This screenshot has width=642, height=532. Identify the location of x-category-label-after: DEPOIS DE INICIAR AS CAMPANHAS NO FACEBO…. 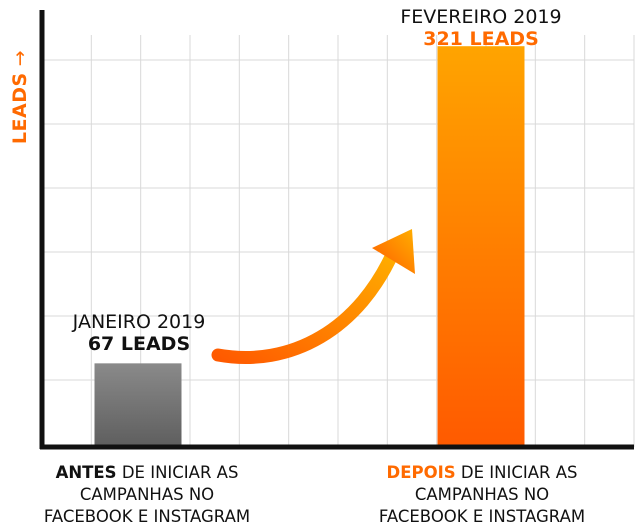
(482, 495).